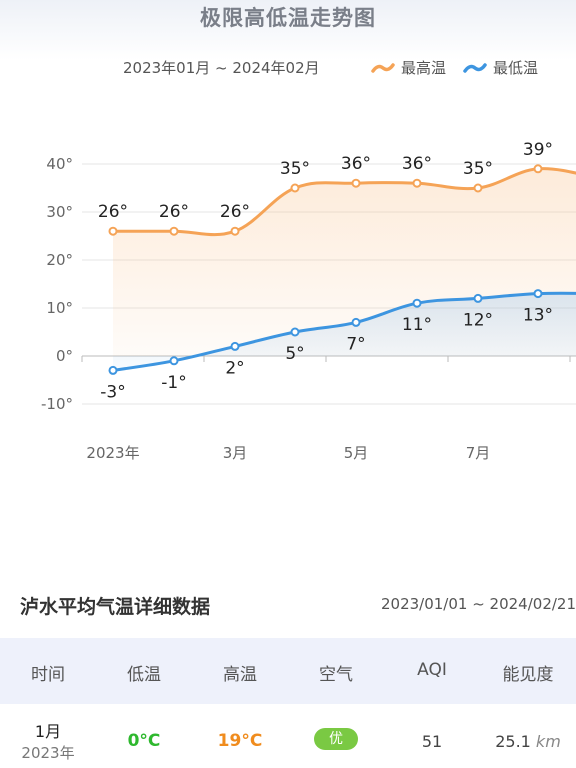 Image resolution: width=576 pixels, height=768 pixels. What do you see at coordinates (432, 741) in the screenshot?
I see `row-aqi: 51` at bounding box center [432, 741].